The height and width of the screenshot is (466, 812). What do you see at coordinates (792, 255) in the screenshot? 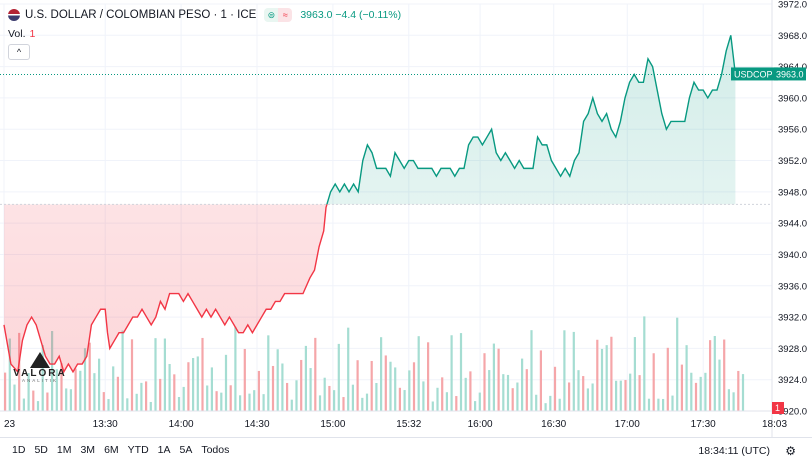
I see `y-tick-label: 3940.0` at bounding box center [792, 255].